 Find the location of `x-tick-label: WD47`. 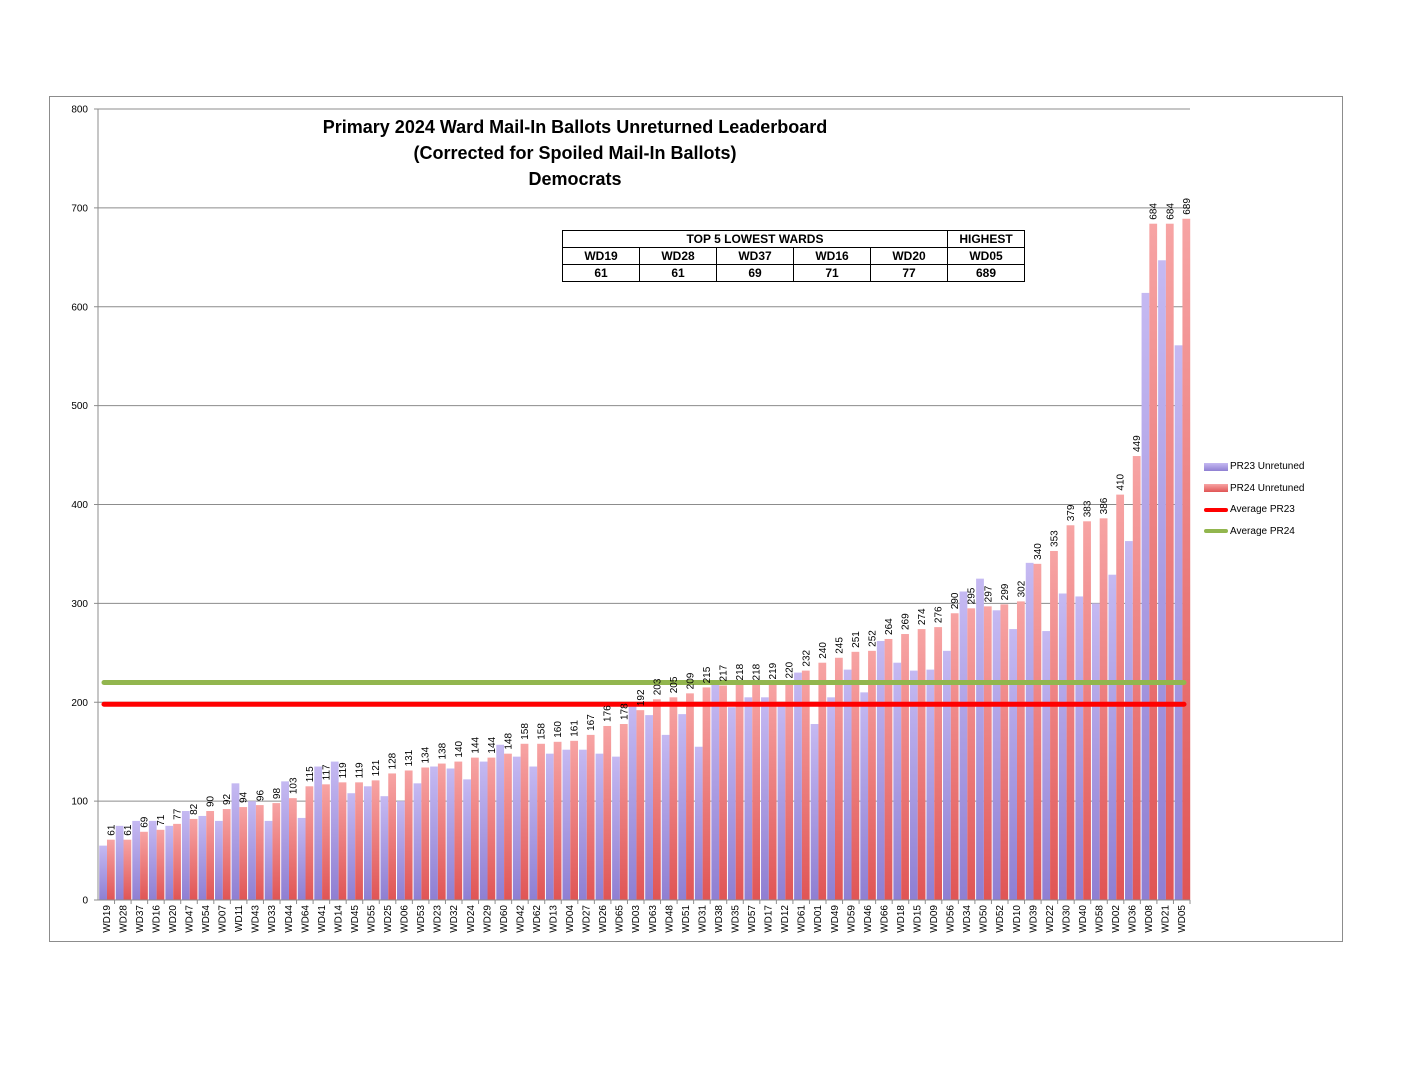

x-tick-label: WD47 is located at coordinates (190, 919).